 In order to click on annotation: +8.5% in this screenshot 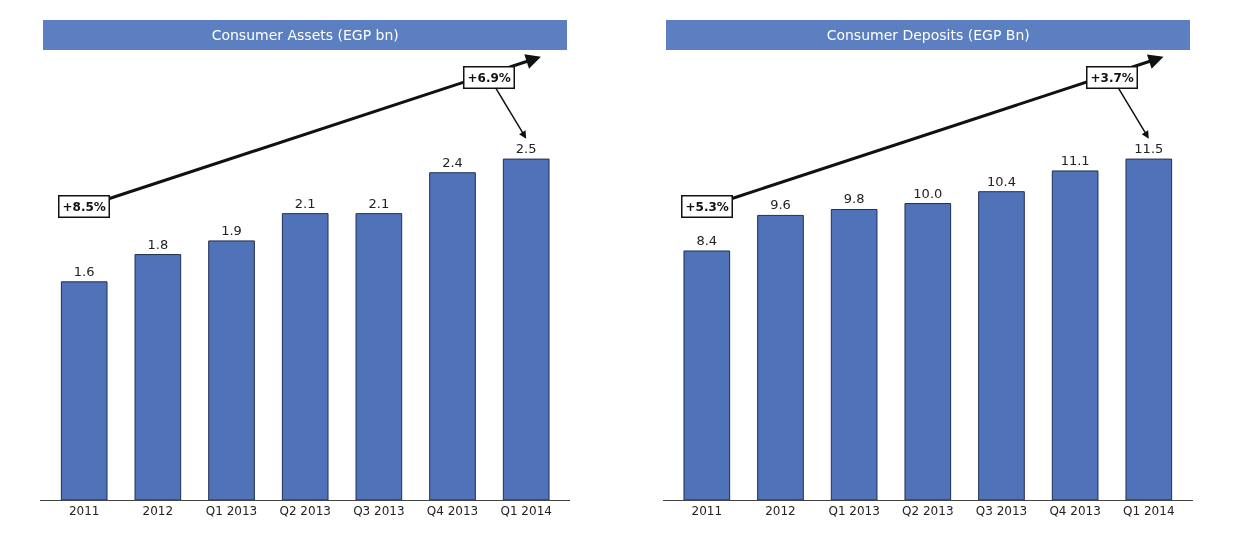, I will do `click(84, 206)`.